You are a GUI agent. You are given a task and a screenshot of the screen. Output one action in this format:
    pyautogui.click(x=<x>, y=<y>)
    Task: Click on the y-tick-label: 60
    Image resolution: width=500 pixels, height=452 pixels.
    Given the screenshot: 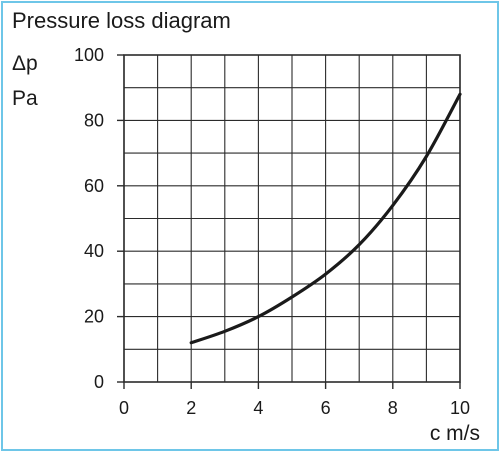 What is the action you would take?
    pyautogui.click(x=94, y=186)
    